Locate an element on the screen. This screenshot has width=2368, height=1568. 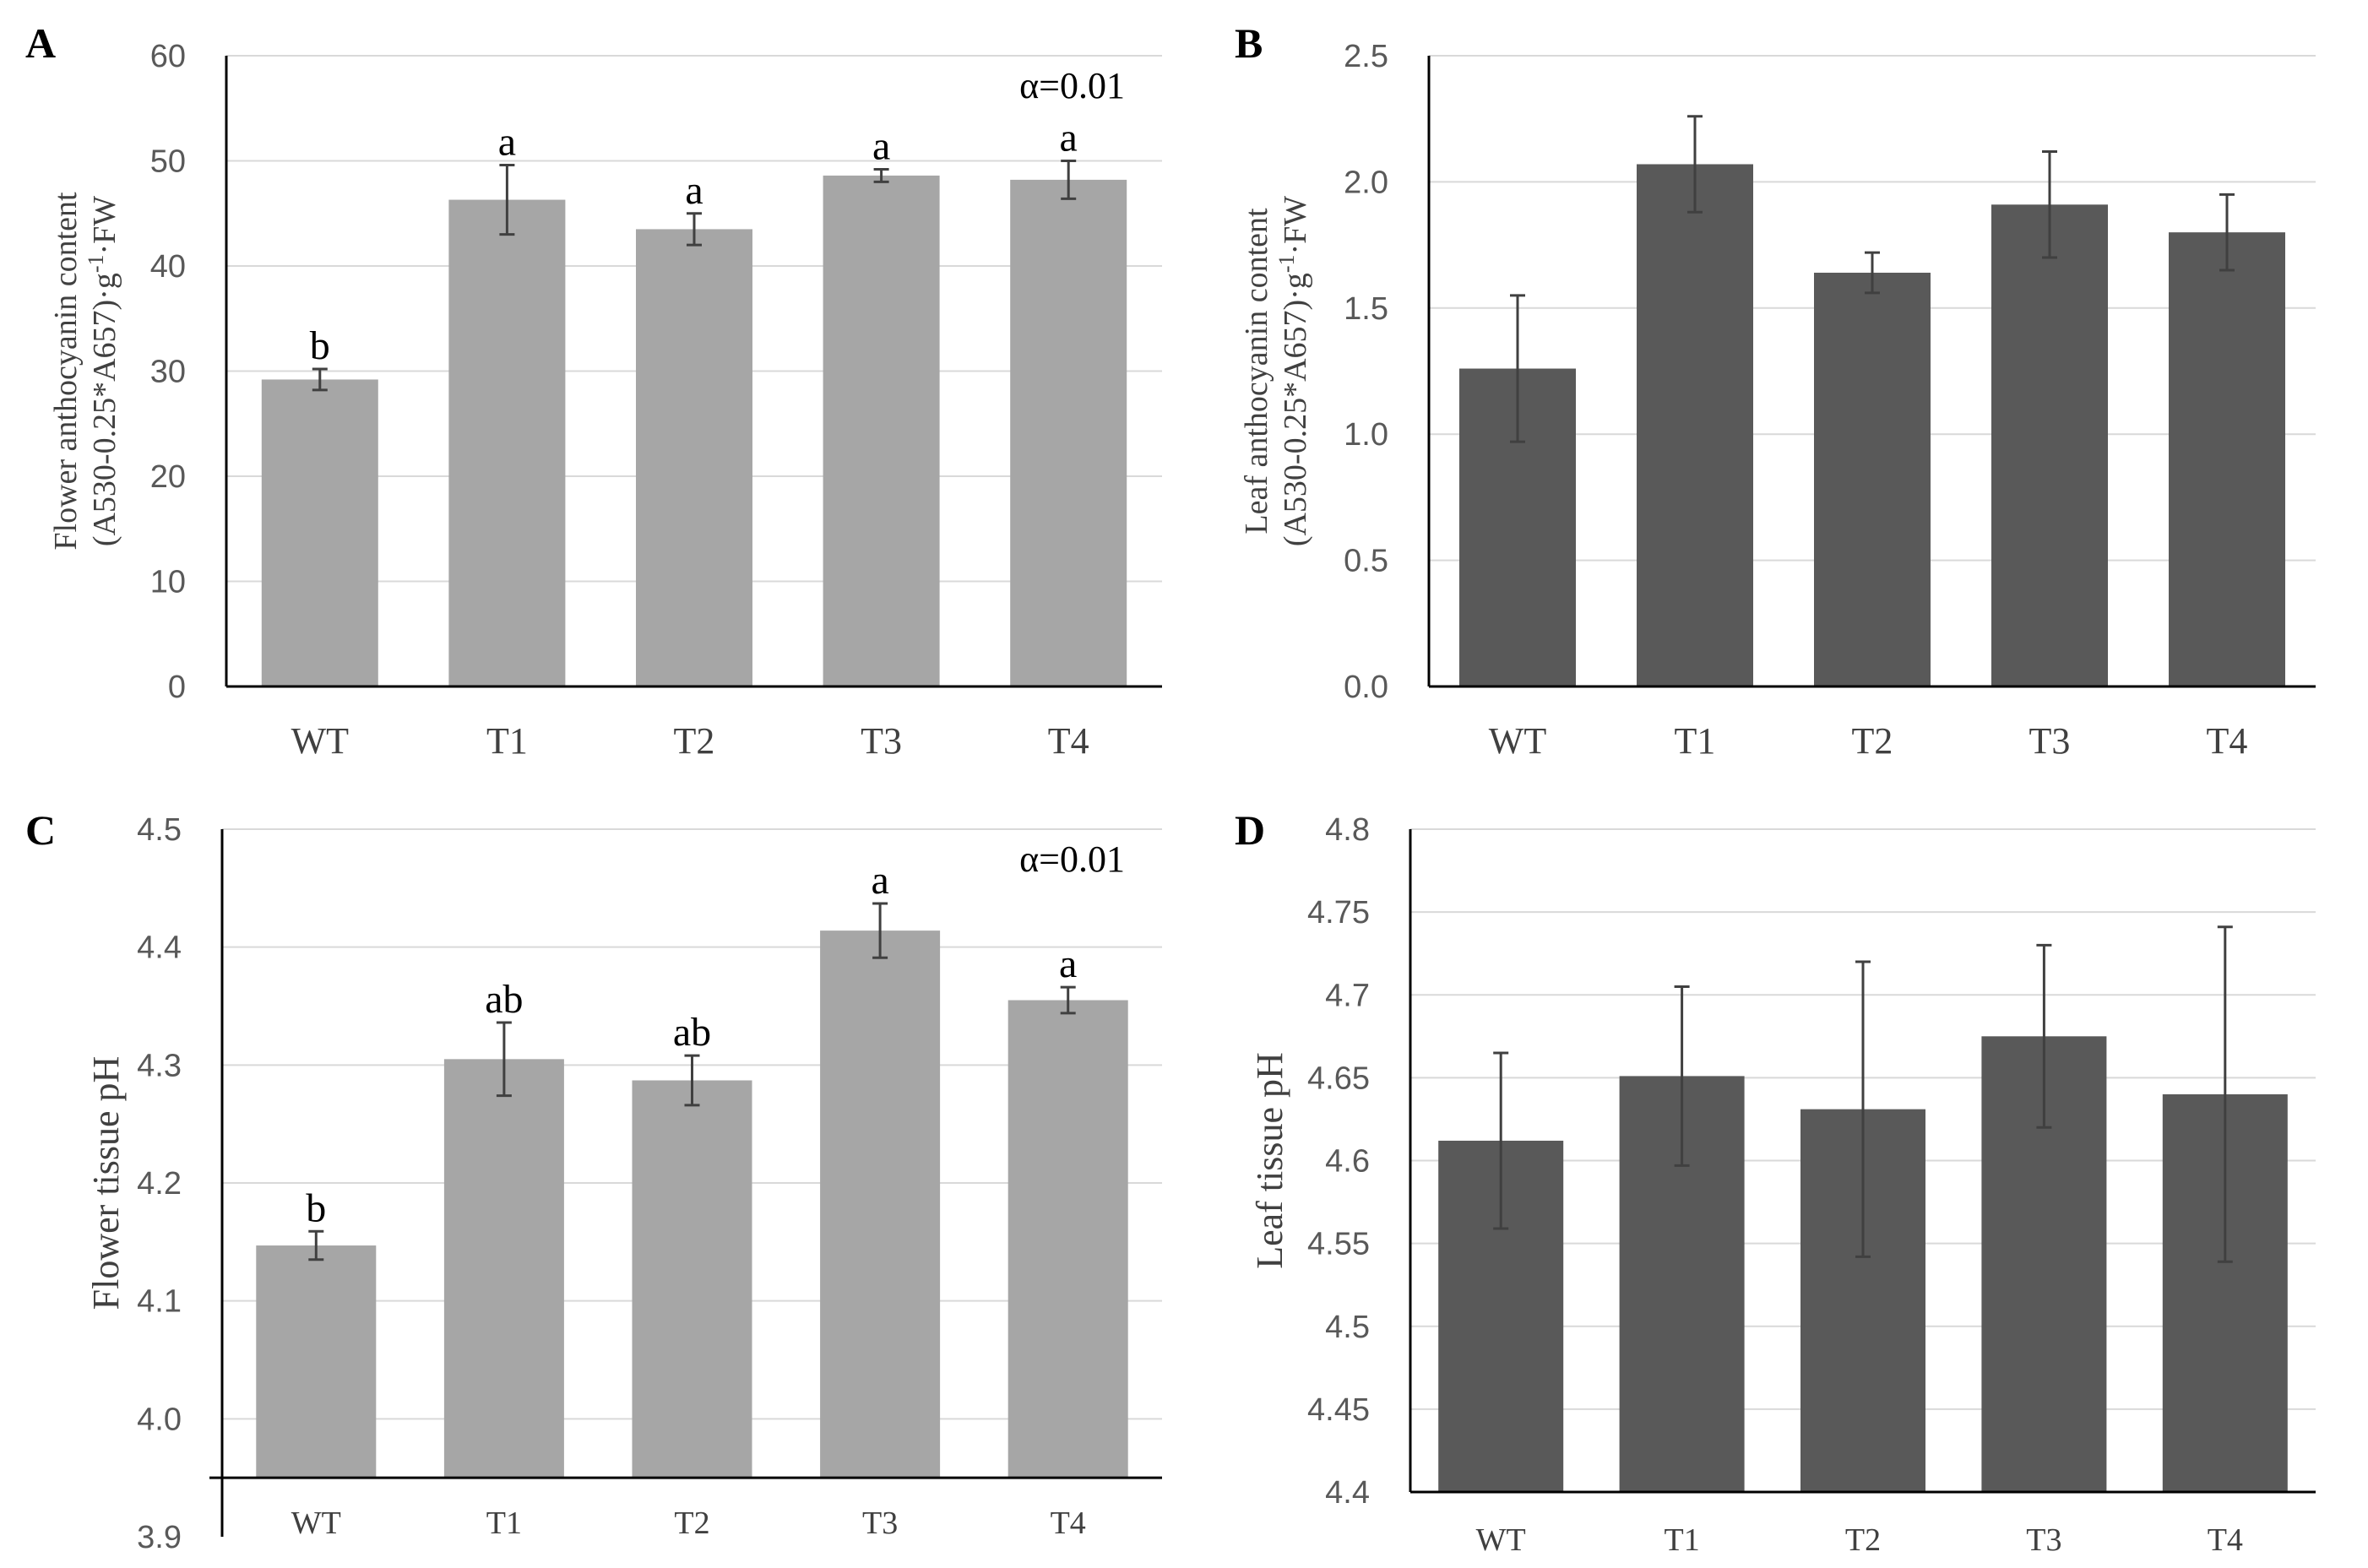
y-tick-label: 4.55 is located at coordinates (1338, 1244).